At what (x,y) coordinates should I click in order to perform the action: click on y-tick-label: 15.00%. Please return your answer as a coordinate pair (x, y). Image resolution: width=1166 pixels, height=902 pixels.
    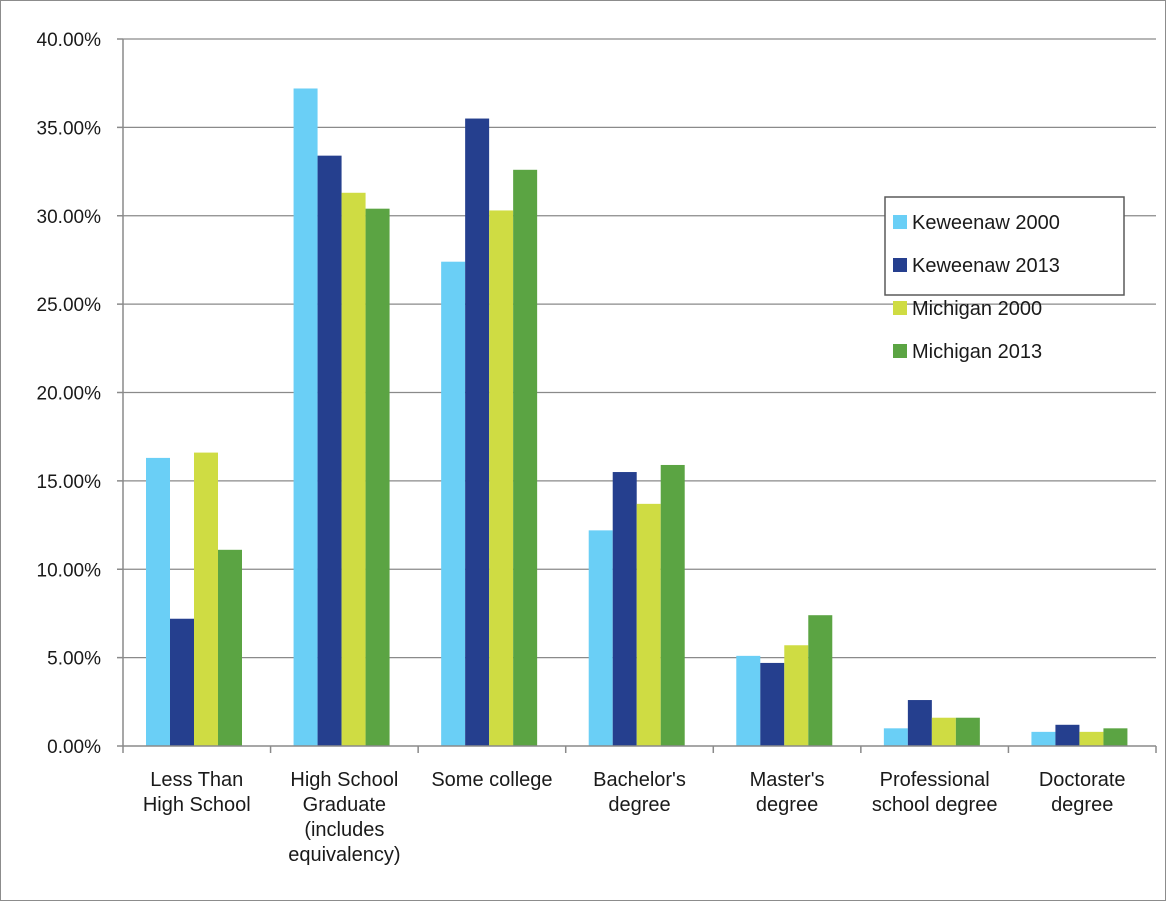
    Looking at the image, I should click on (69, 482).